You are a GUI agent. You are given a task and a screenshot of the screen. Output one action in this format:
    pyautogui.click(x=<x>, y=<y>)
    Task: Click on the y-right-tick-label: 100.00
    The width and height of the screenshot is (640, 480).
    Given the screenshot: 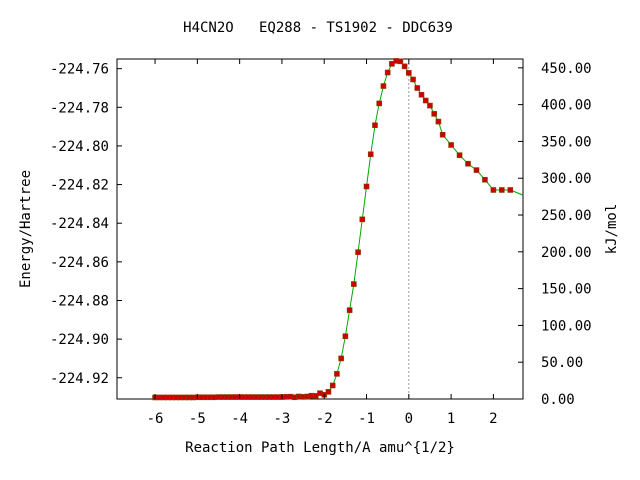 What is the action you would take?
    pyautogui.click(x=566, y=326)
    